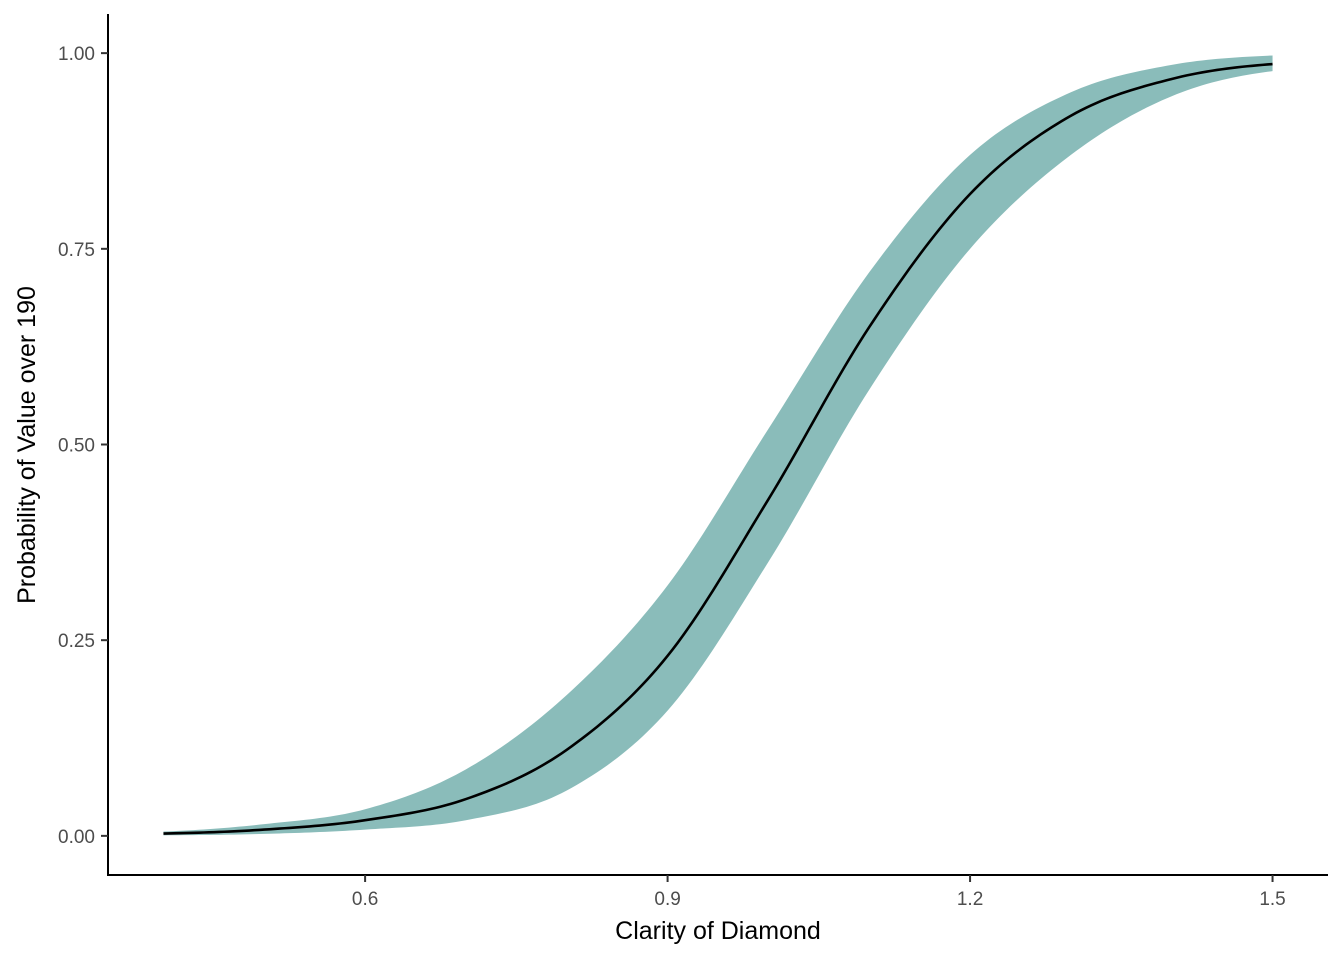 This screenshot has width=1344, height=960. I want to click on y-axis-ticks: 0.00 0.25 0.50 0.75 1.00, so click(83, 446).